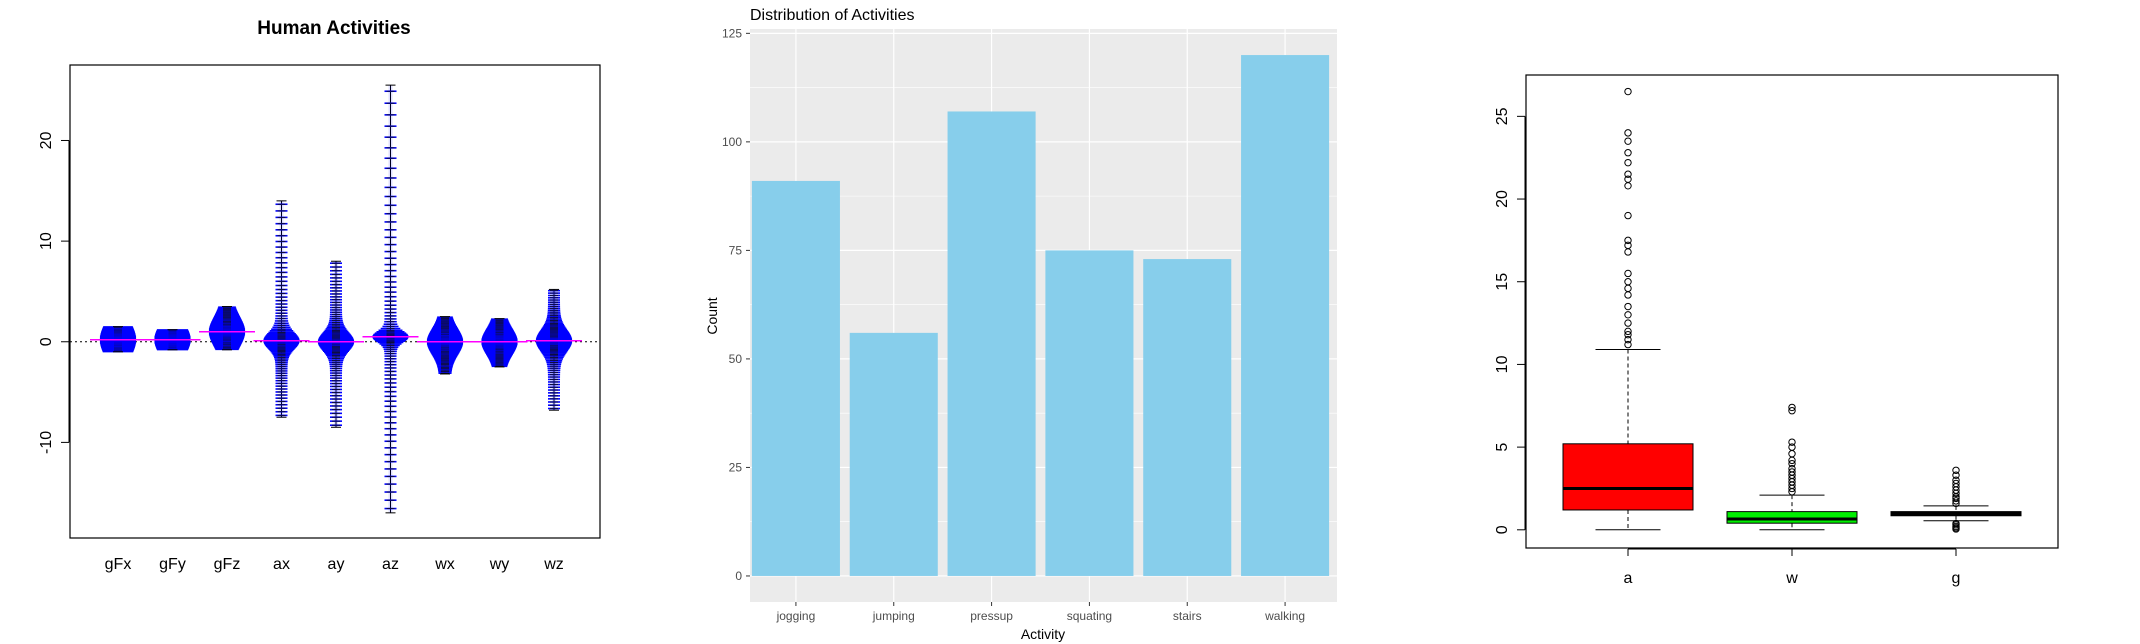  I want to click on bar-squating, so click(1089, 413).